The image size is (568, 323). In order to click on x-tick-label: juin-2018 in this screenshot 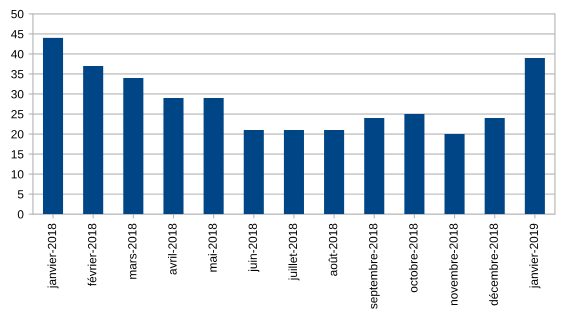, I will do `click(254, 248)`.